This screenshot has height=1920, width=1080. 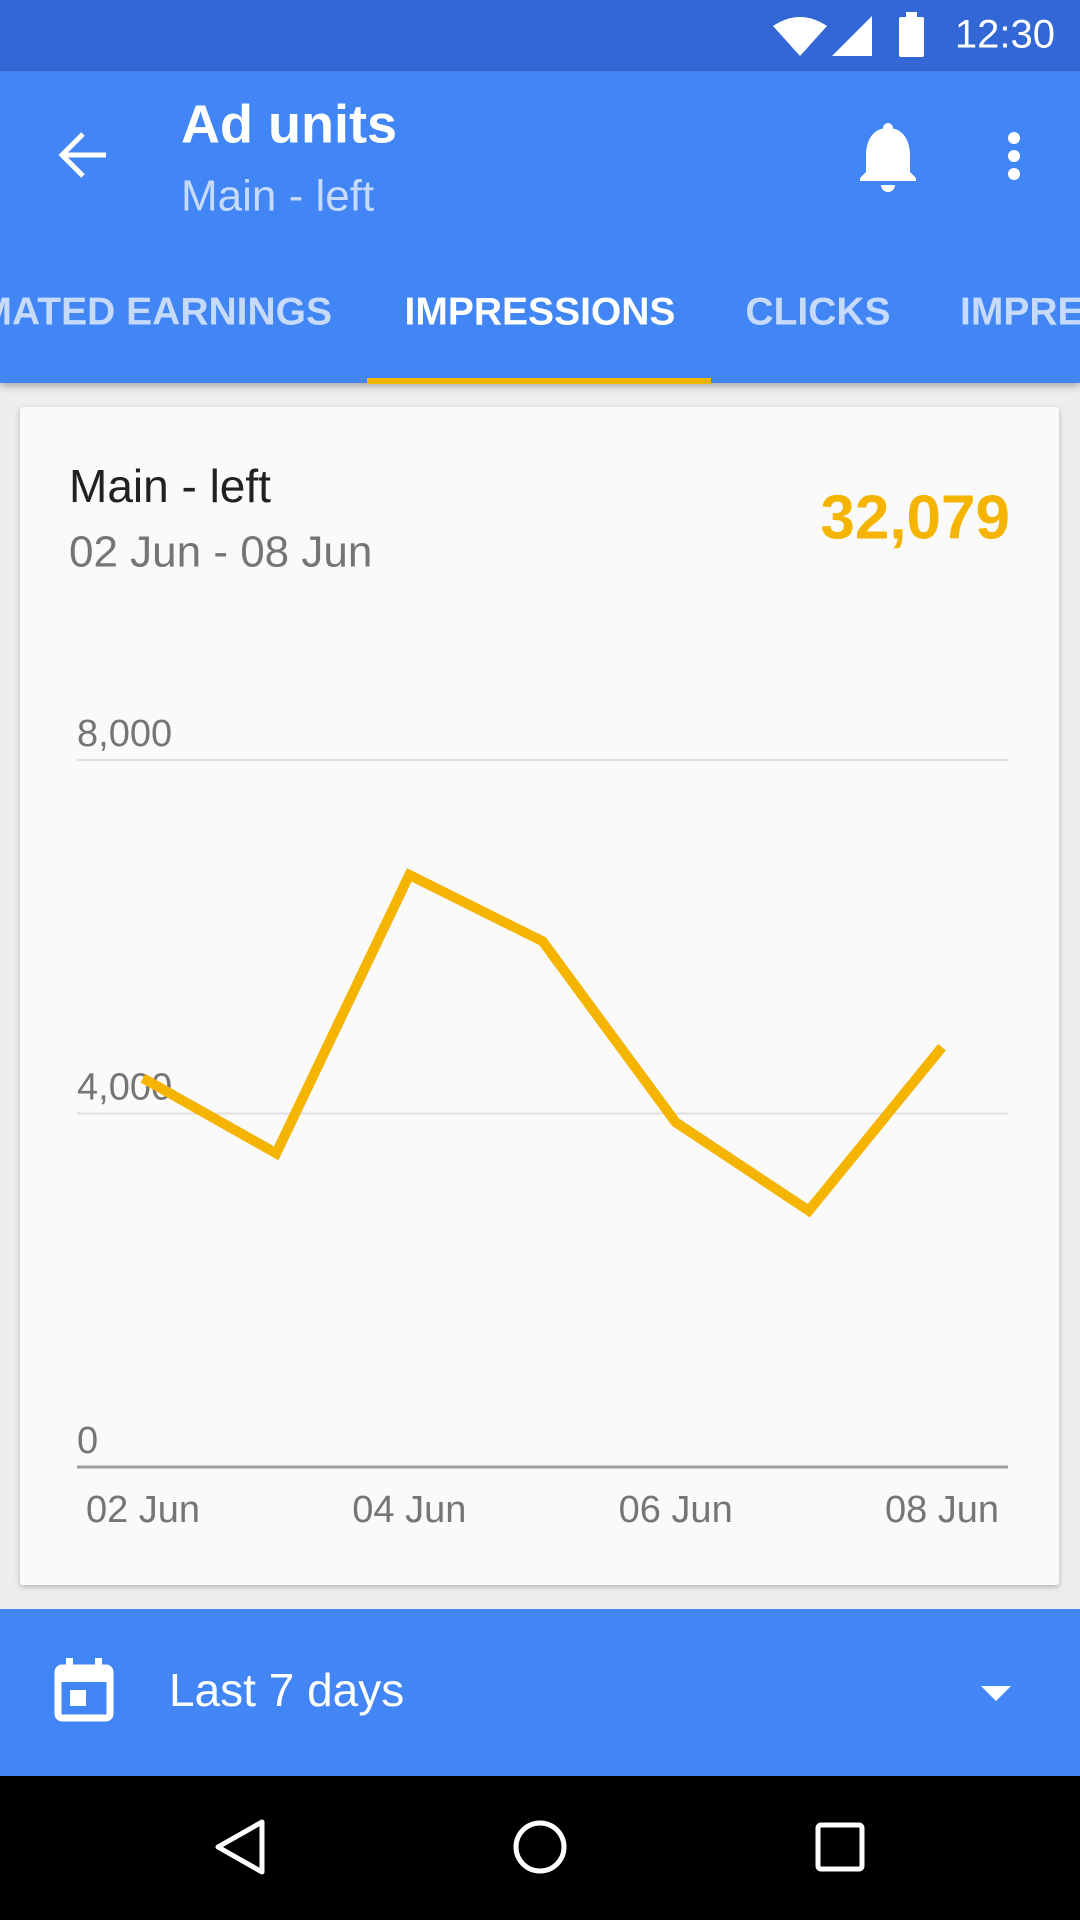 What do you see at coordinates (1020, 311) in the screenshot?
I see `tab: IMPRE` at bounding box center [1020, 311].